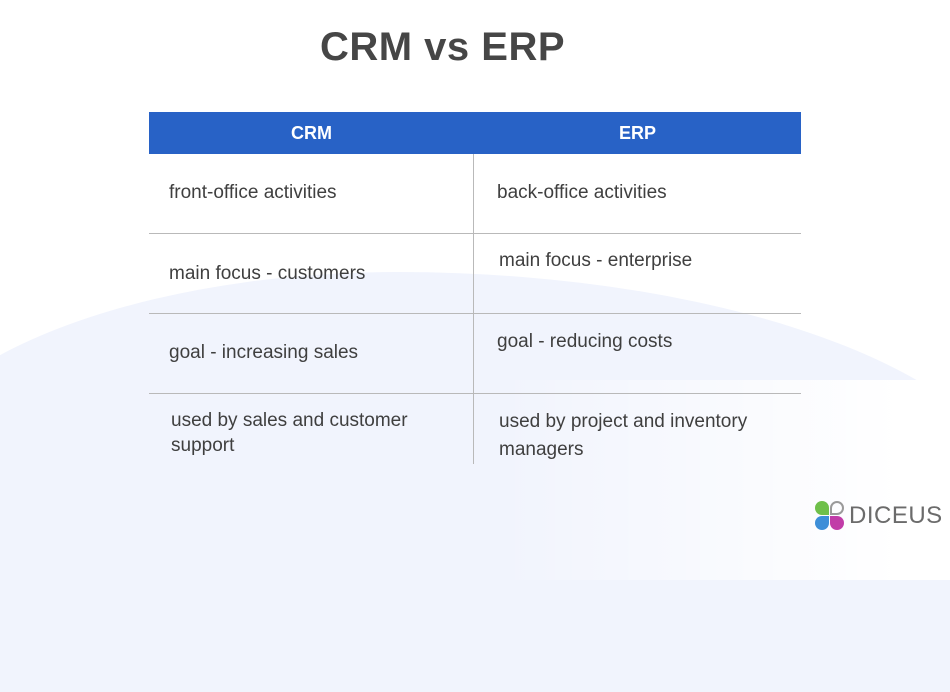 Image resolution: width=950 pixels, height=692 pixels. I want to click on header-crm: CRM, so click(311, 132).